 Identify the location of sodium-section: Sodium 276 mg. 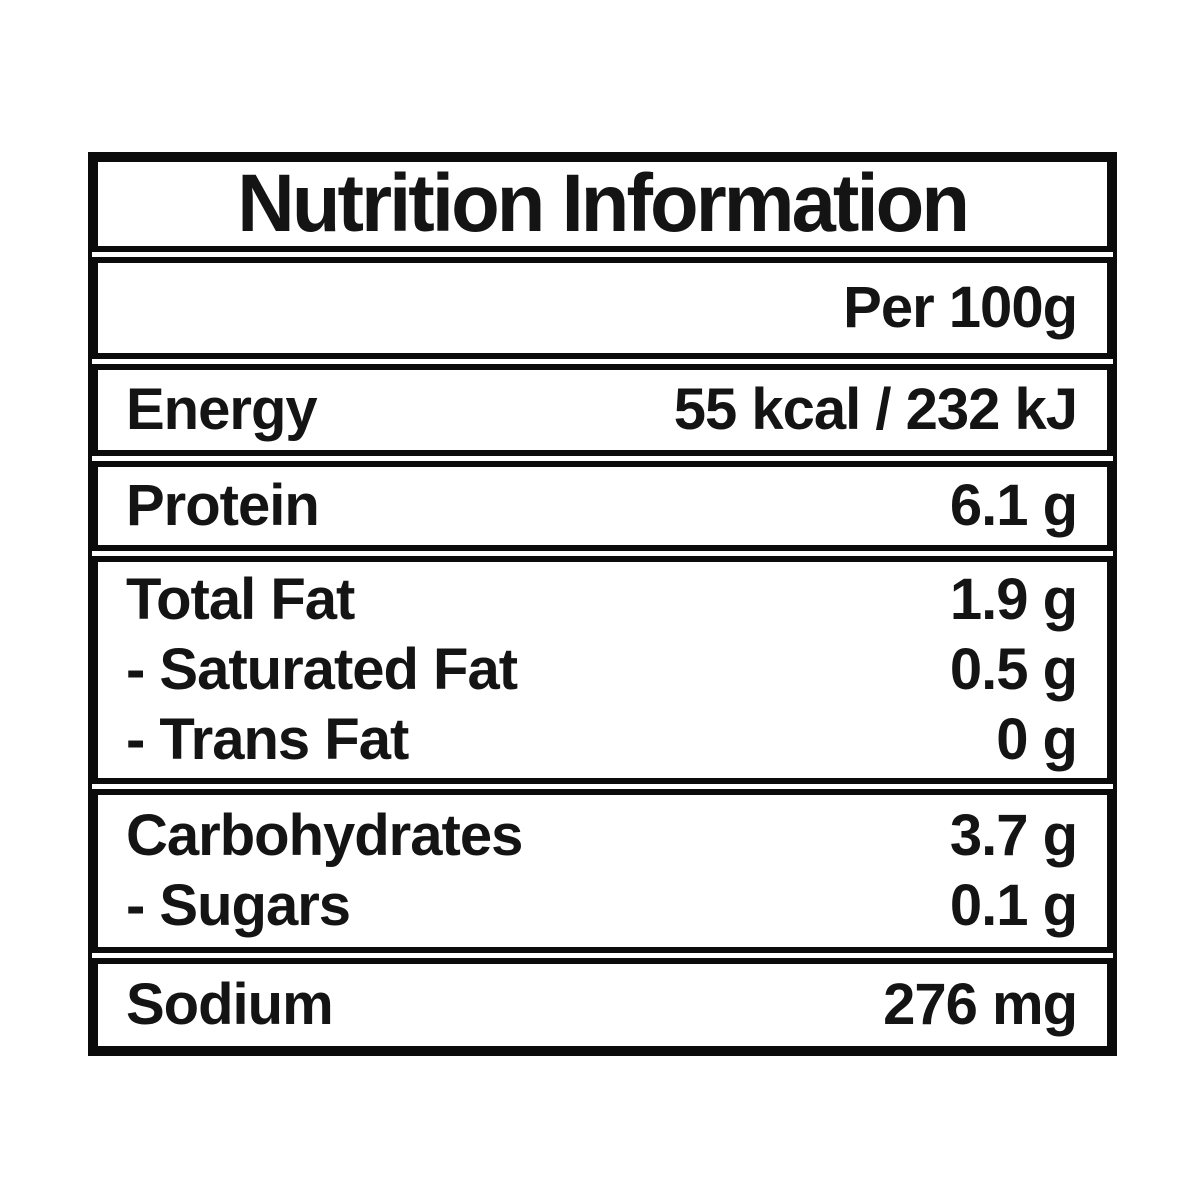
(602, 1005).